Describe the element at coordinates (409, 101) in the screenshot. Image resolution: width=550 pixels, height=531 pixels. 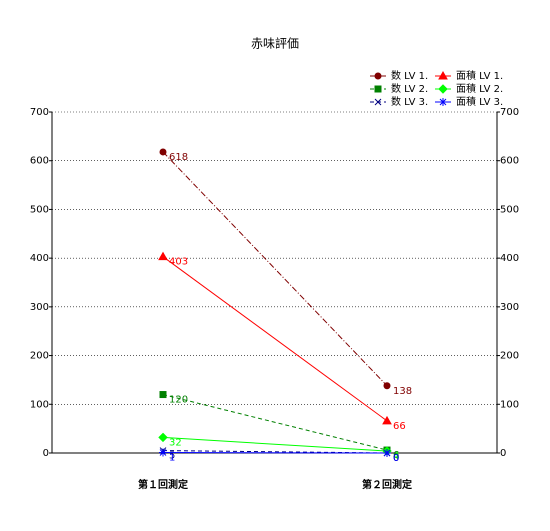
I see `legend-label: 数 LV 3.` at that location.